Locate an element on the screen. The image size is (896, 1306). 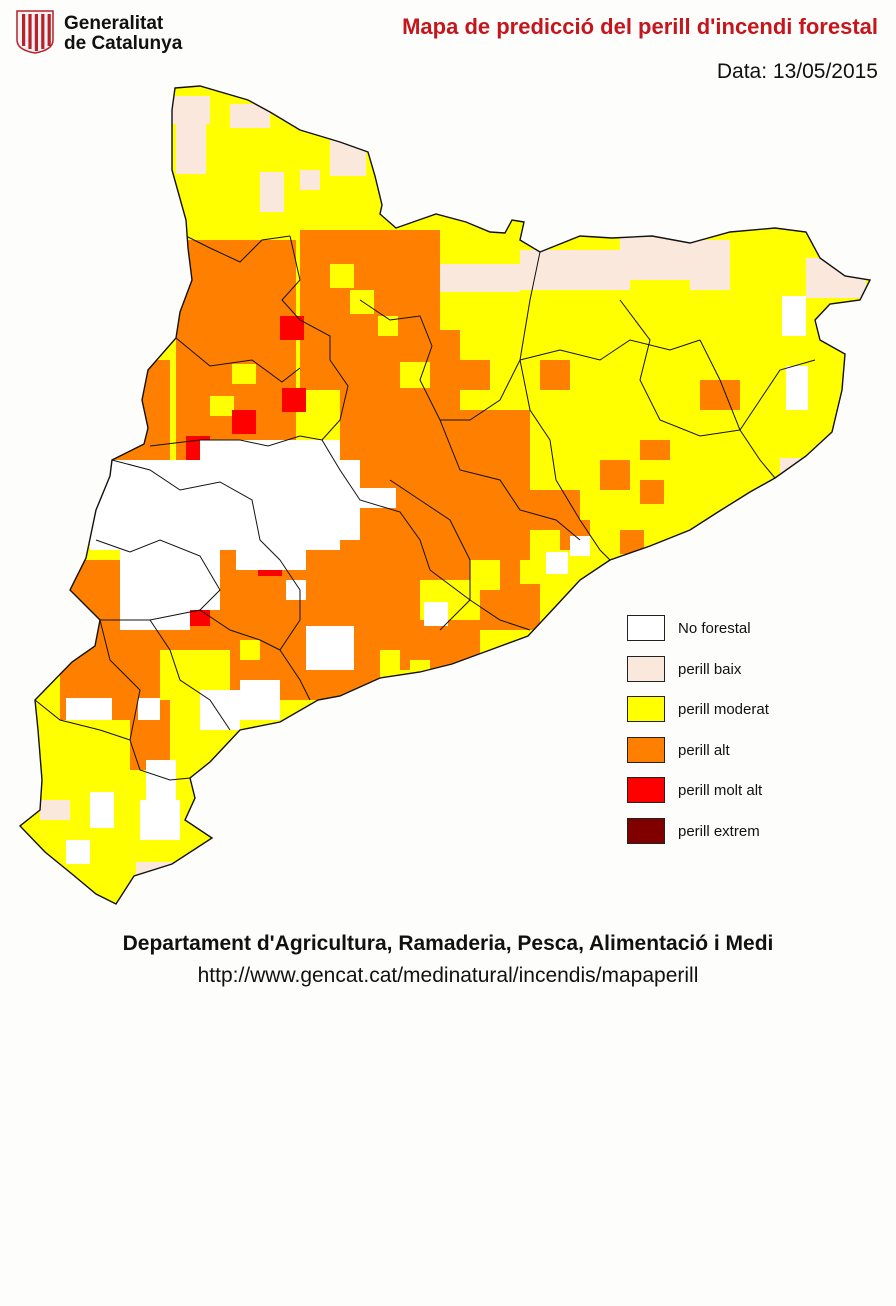
logo-line-2: de Catalunya is located at coordinates (123, 43).